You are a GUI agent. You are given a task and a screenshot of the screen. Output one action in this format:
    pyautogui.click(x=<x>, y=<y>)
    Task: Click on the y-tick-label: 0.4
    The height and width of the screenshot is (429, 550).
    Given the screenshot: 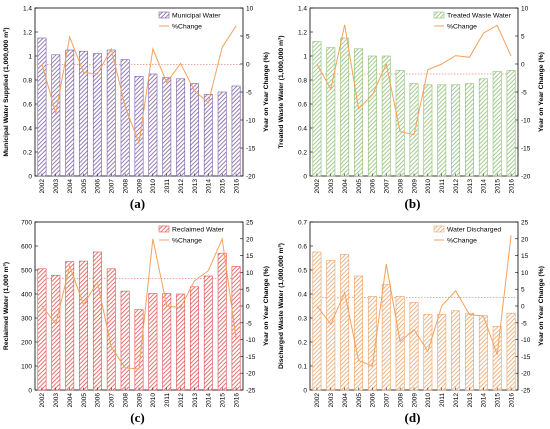 What is the action you would take?
    pyautogui.click(x=302, y=129)
    